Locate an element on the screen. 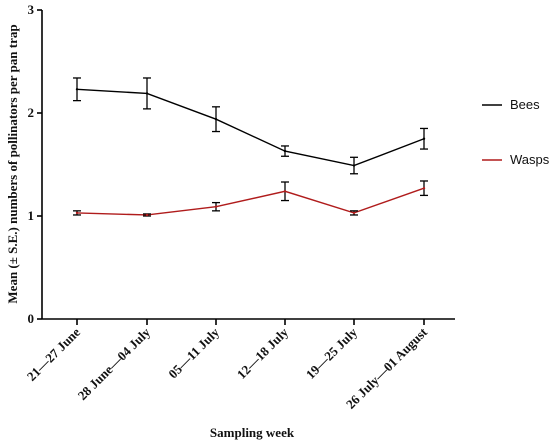  x-tick-label: 19—25 July is located at coordinates (332, 353).